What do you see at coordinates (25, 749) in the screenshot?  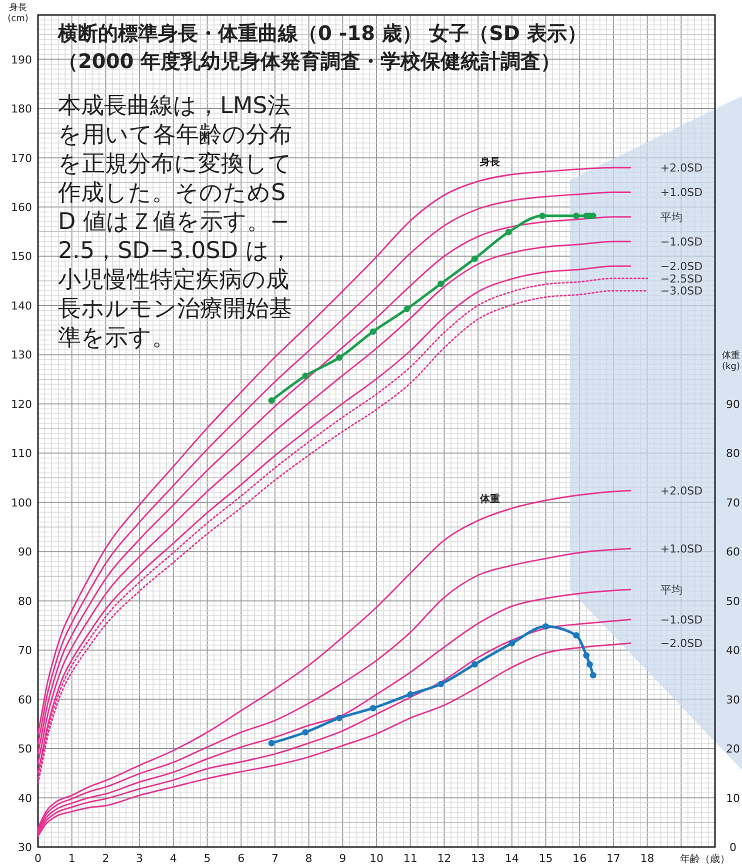 I see `y-tick-label: 50` at bounding box center [25, 749].